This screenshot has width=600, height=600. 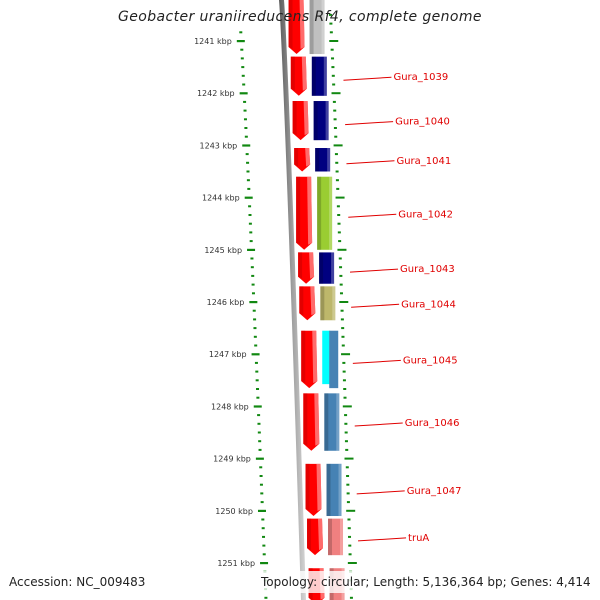 What do you see at coordinates (434, 491) in the screenshot?
I see `gene-label: Gura_1047` at bounding box center [434, 491].